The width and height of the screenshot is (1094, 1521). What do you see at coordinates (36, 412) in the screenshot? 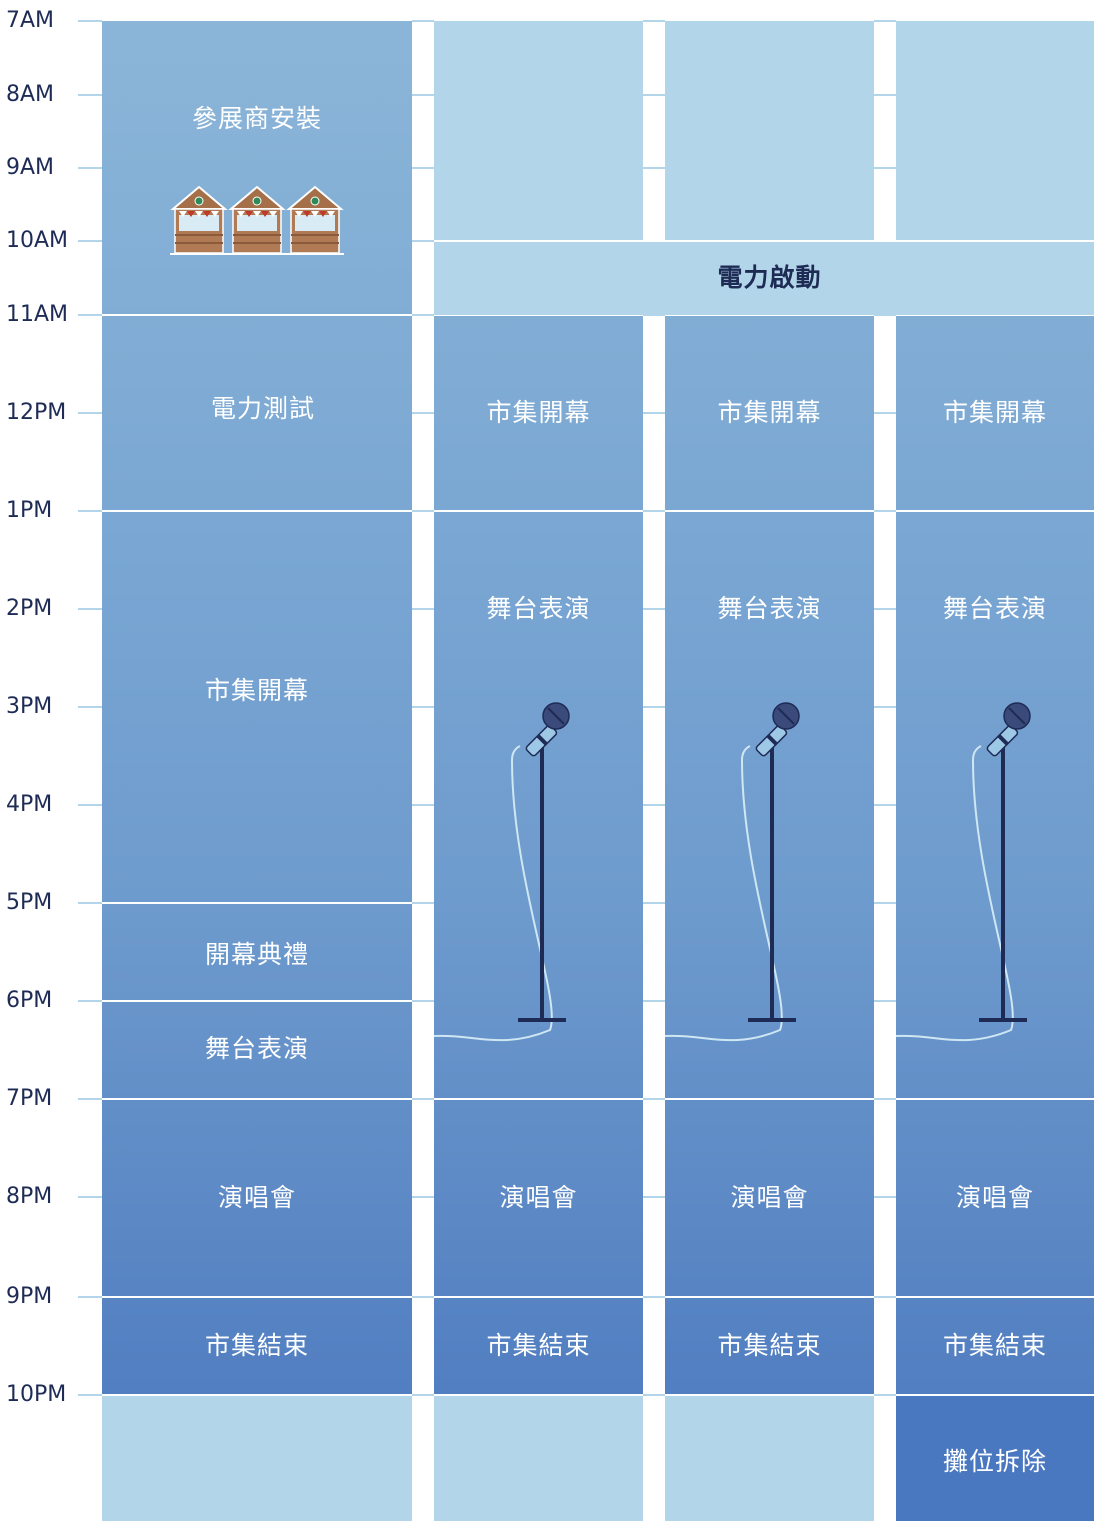
I see `time-label: 12PM` at bounding box center [36, 412].